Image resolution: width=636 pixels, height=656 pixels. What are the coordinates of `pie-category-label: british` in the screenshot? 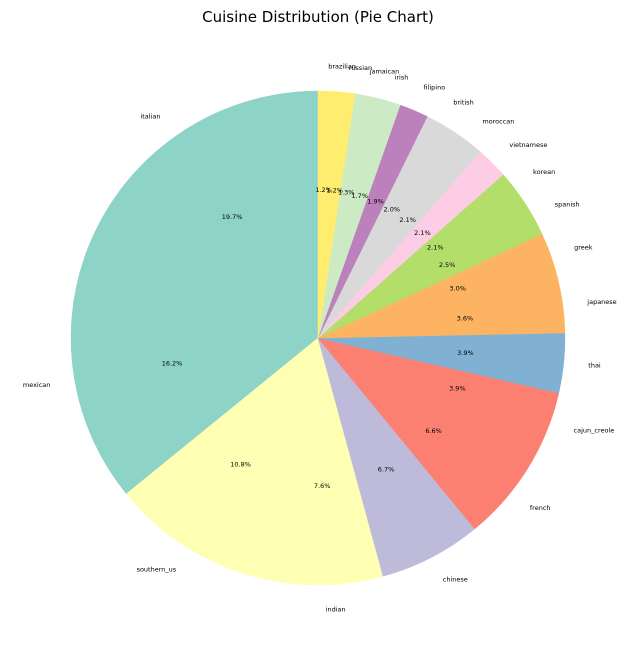 It's located at (463, 102).